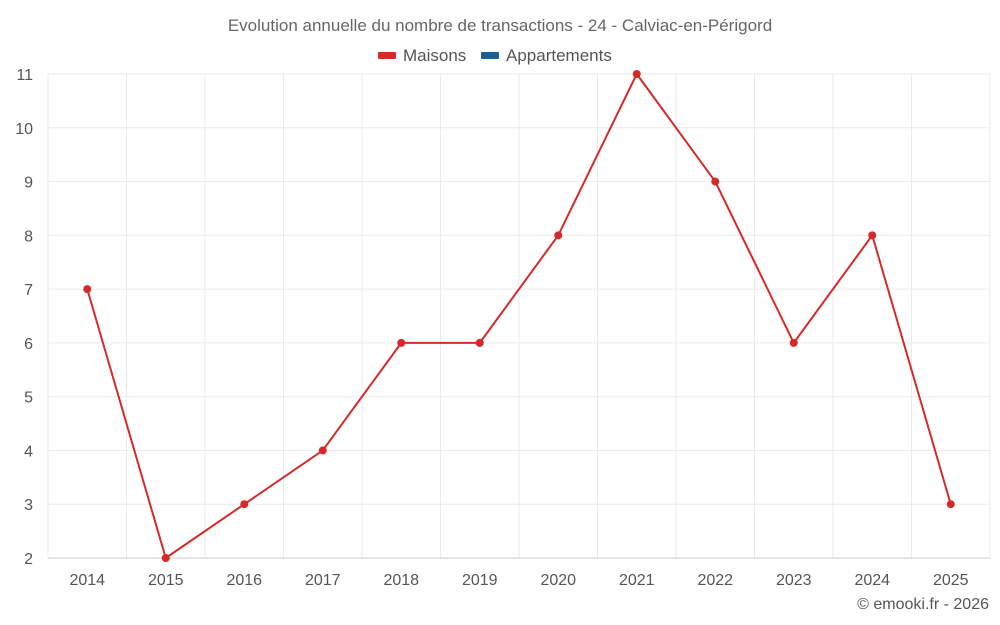 The image size is (1000, 625). I want to click on y-tick-label: 8, so click(28, 236).